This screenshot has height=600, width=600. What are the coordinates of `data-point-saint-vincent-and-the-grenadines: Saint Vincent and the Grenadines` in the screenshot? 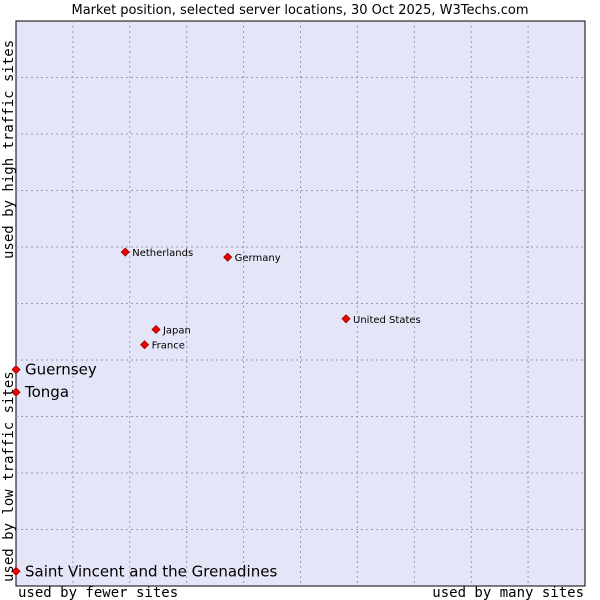 It's located at (144, 571).